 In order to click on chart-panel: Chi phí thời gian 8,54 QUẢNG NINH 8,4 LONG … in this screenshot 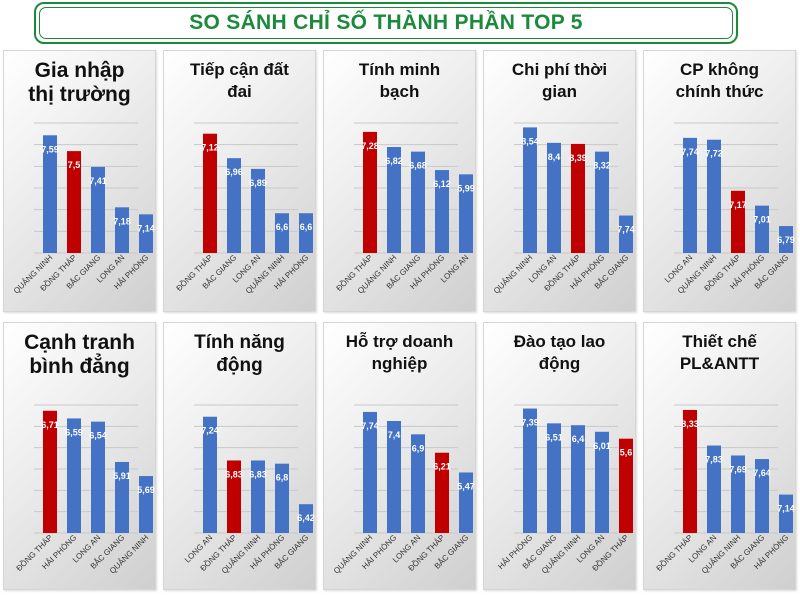, I will do `click(559, 181)`.